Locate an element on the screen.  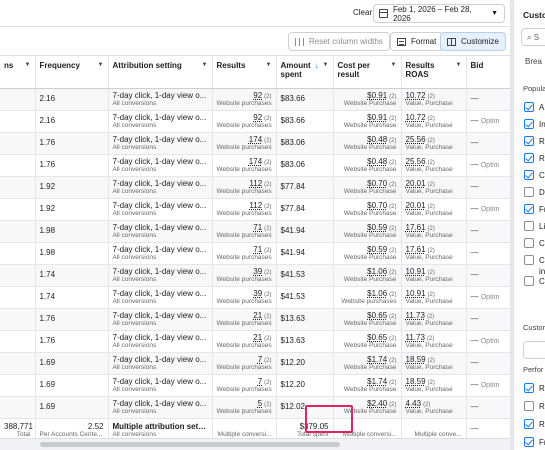
column-header-bid: Bid is located at coordinates (488, 72).